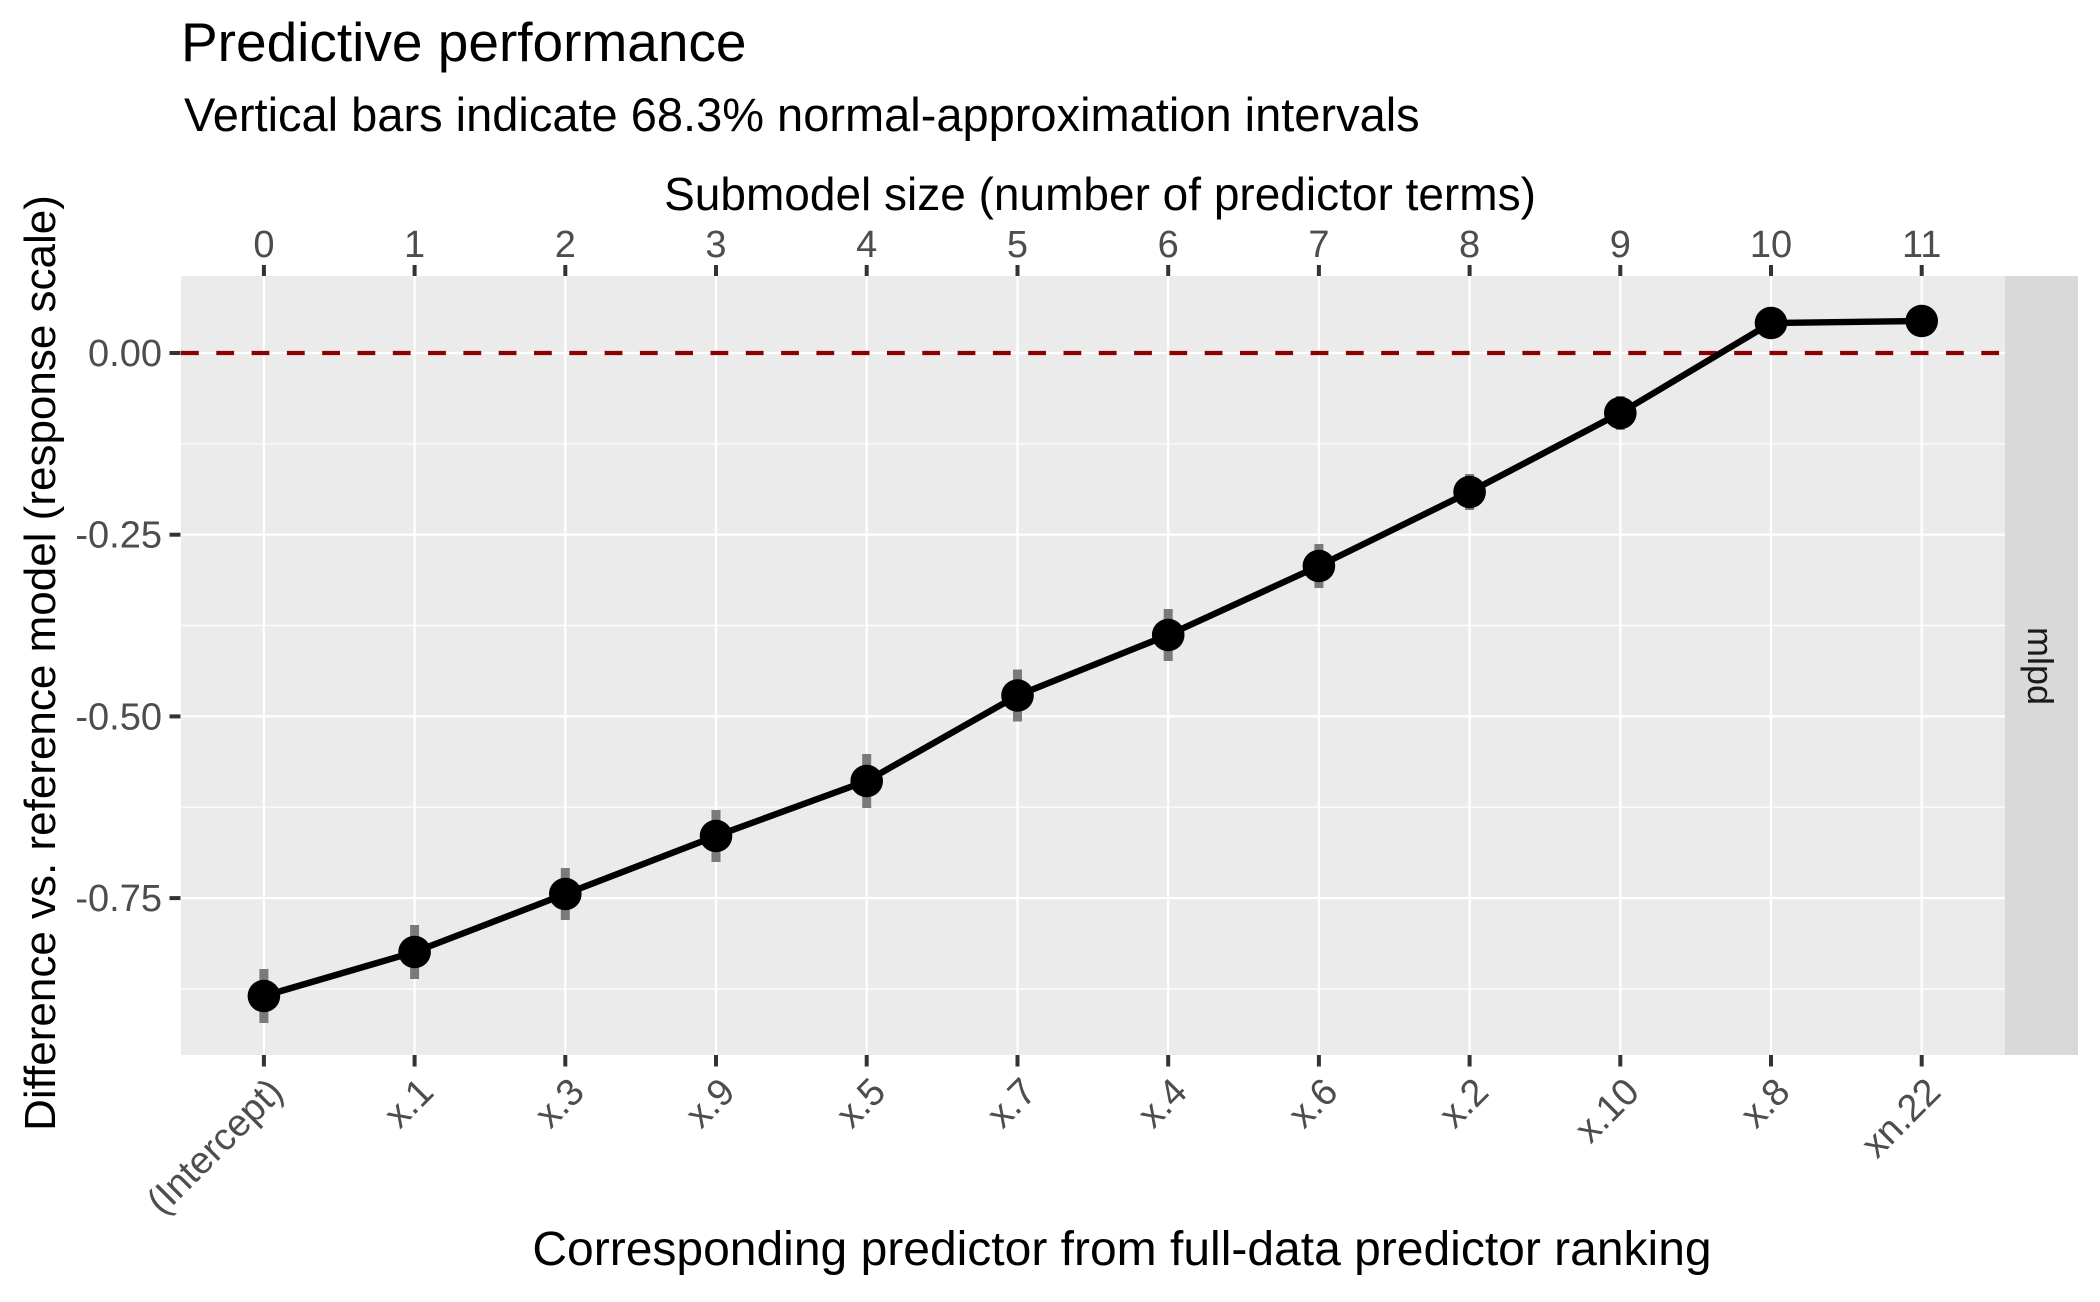 This screenshot has width=2100, height=1302. What do you see at coordinates (118, 717) in the screenshot?
I see `svg-text: -0.50` at bounding box center [118, 717].